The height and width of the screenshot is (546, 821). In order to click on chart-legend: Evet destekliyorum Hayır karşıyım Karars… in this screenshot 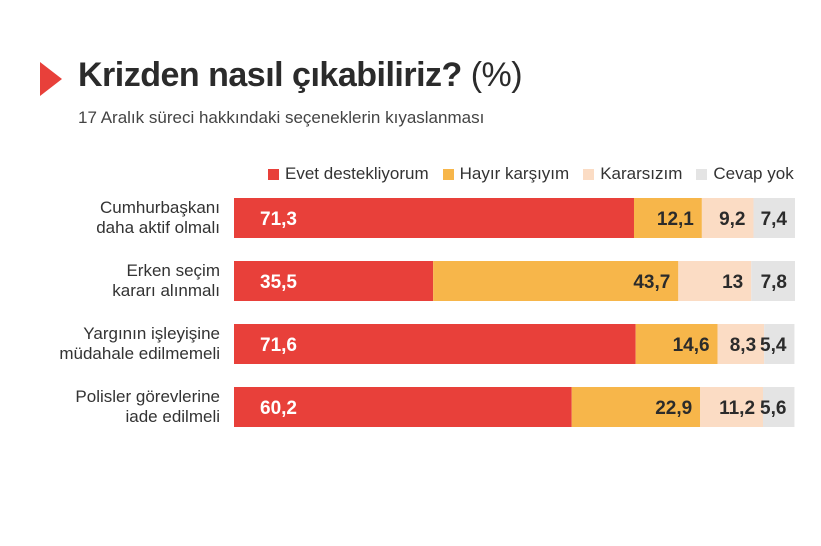, I will do `click(531, 174)`.